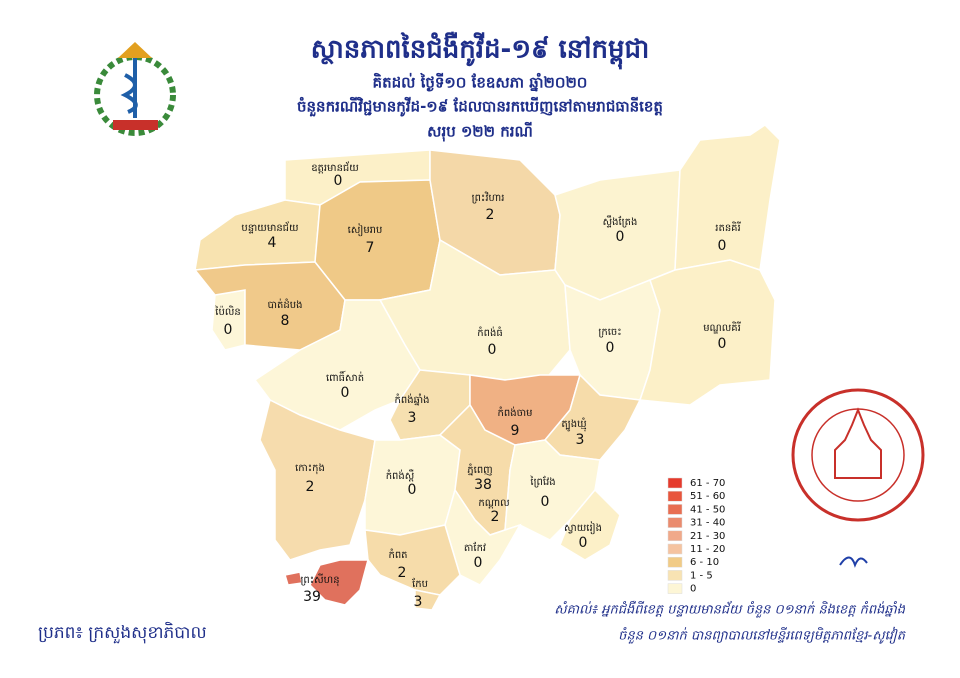 The height and width of the screenshot is (678, 960). Describe the element at coordinates (285, 321) in the screenshot. I see `province-value: 8` at that location.